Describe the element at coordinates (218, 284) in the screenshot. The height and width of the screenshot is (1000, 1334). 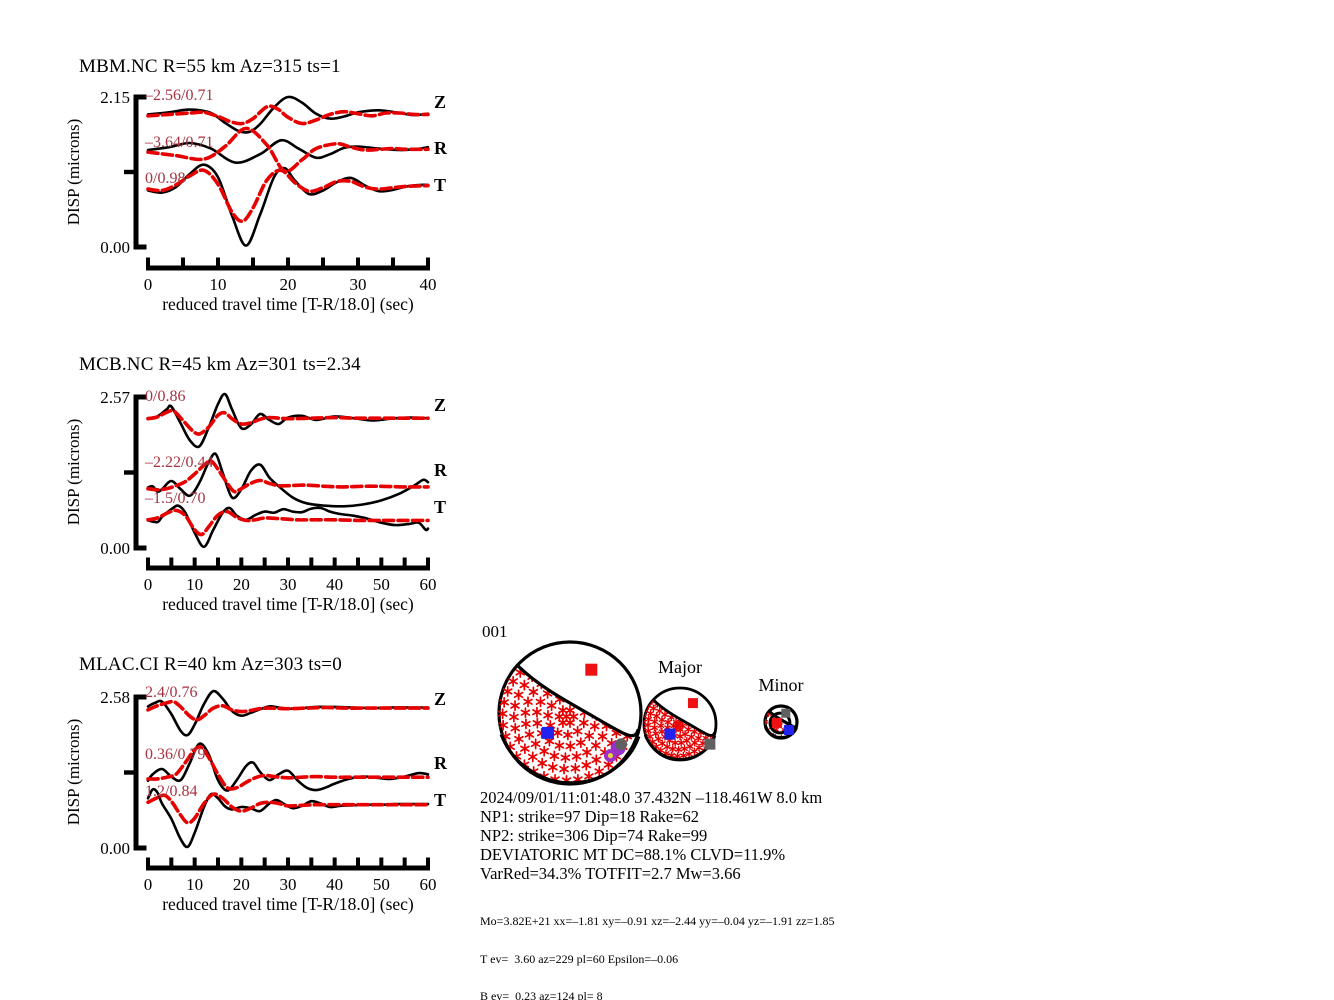
I see `x-tick-label: 10` at that location.